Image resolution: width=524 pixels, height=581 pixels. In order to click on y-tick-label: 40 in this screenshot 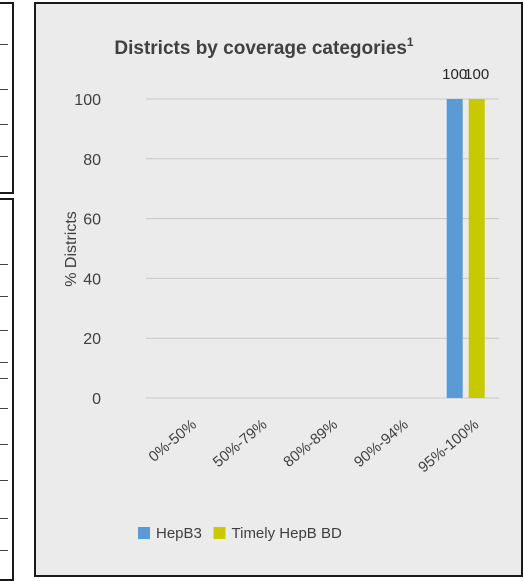, I will do `click(92, 279)`.